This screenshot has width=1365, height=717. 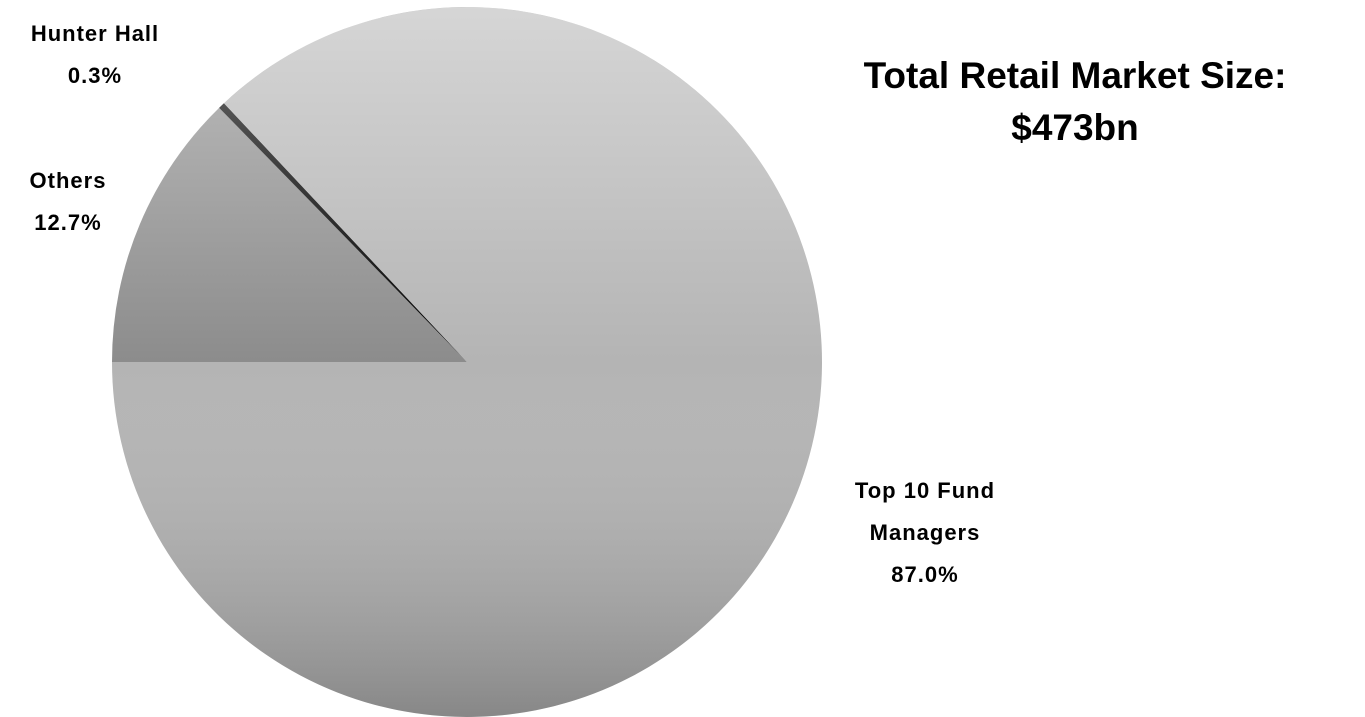 I want to click on slice-name: Top 10 Fund Managers, so click(x=925, y=511).